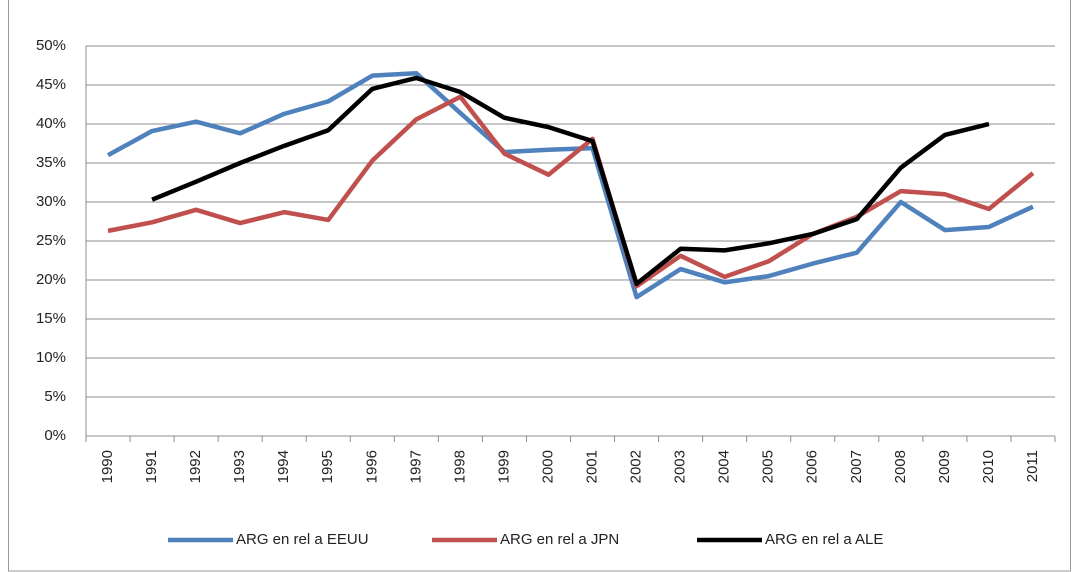 The image size is (1072, 572). Describe the element at coordinates (988, 466) in the screenshot. I see `x-tick-label: 2010` at that location.